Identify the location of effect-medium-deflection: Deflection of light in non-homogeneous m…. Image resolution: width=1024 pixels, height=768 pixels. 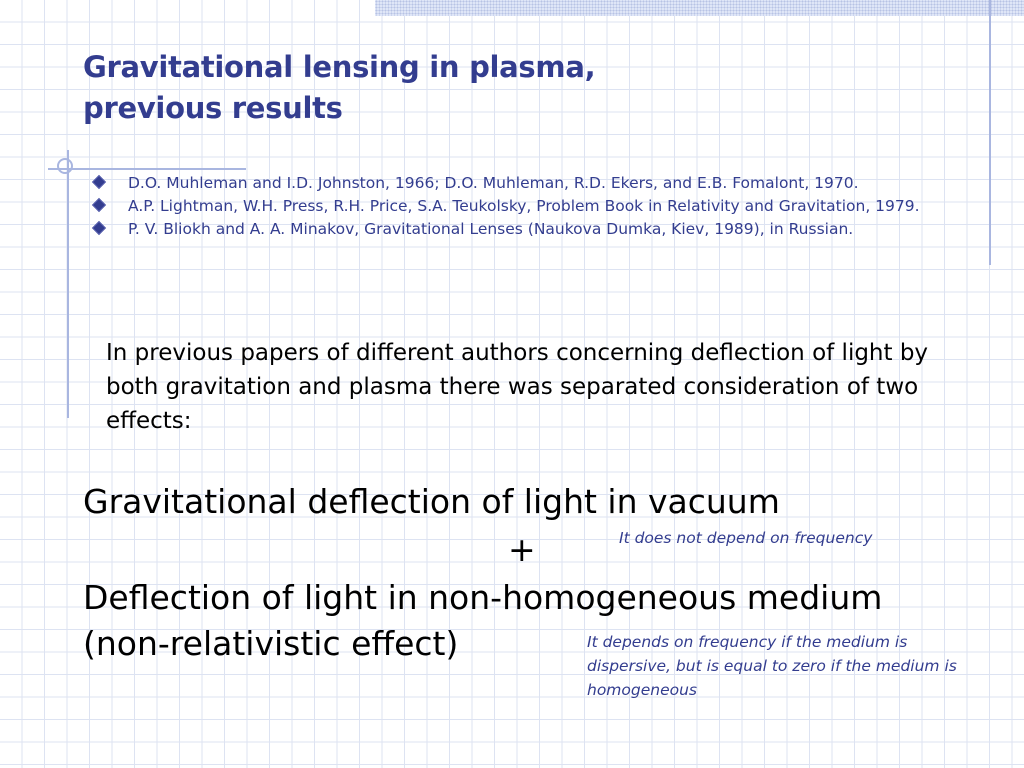
(483, 597).